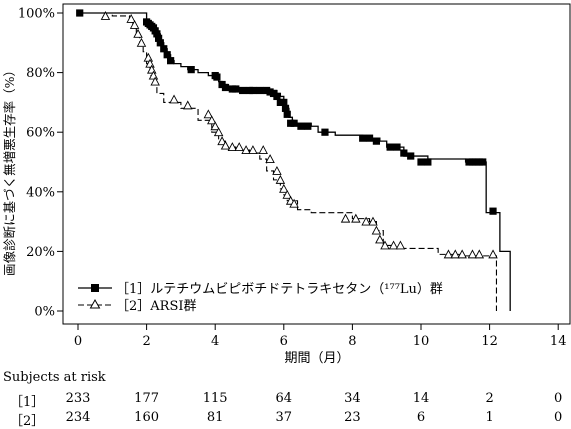 This screenshot has height=429, width=571. I want to click on legend: ［1］ルテチウムビピボチドテトラキセタン（¹⁷⁷Lu）群 ［2］ARSI群, so click(260, 298).